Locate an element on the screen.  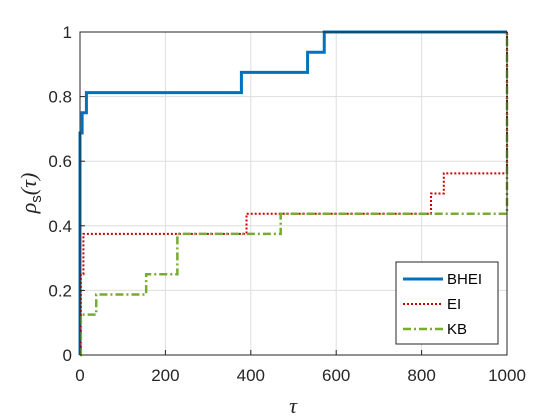
y-tick-label: 1 is located at coordinates (67, 32).